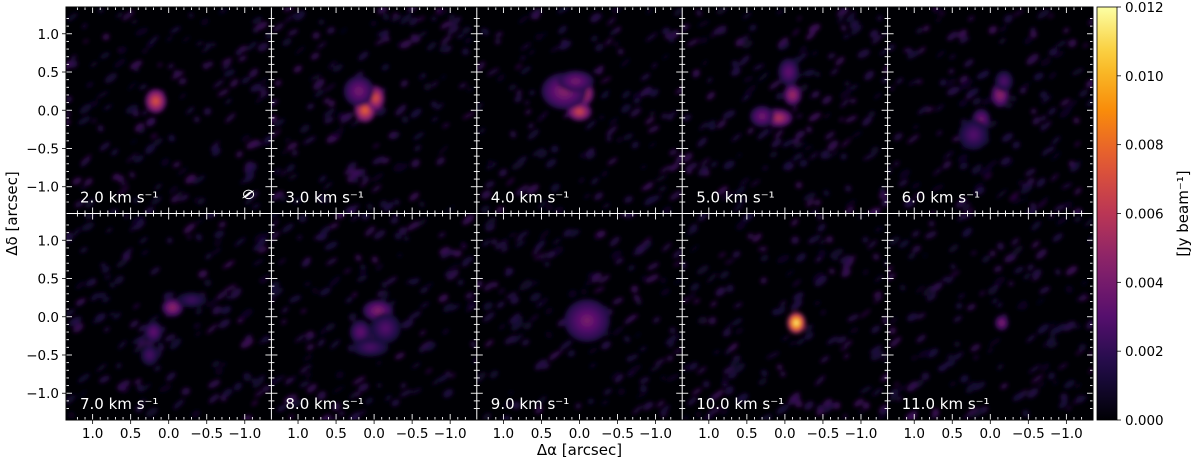 This screenshot has width=1200, height=467. What do you see at coordinates (169, 110) in the screenshot?
I see `panel-background` at bounding box center [169, 110].